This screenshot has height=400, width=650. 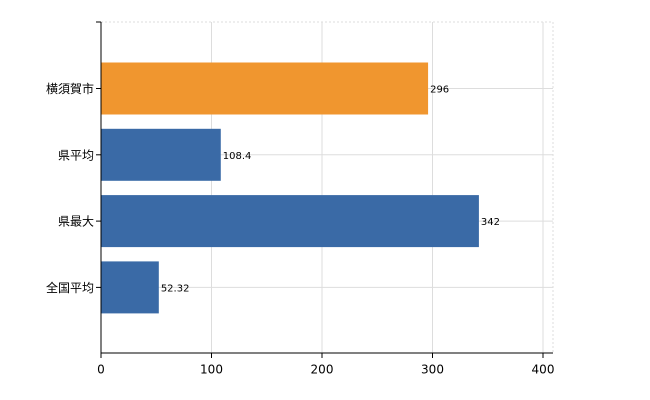 What do you see at coordinates (211, 370) in the screenshot?
I see `x-tick-label: 100` at bounding box center [211, 370].